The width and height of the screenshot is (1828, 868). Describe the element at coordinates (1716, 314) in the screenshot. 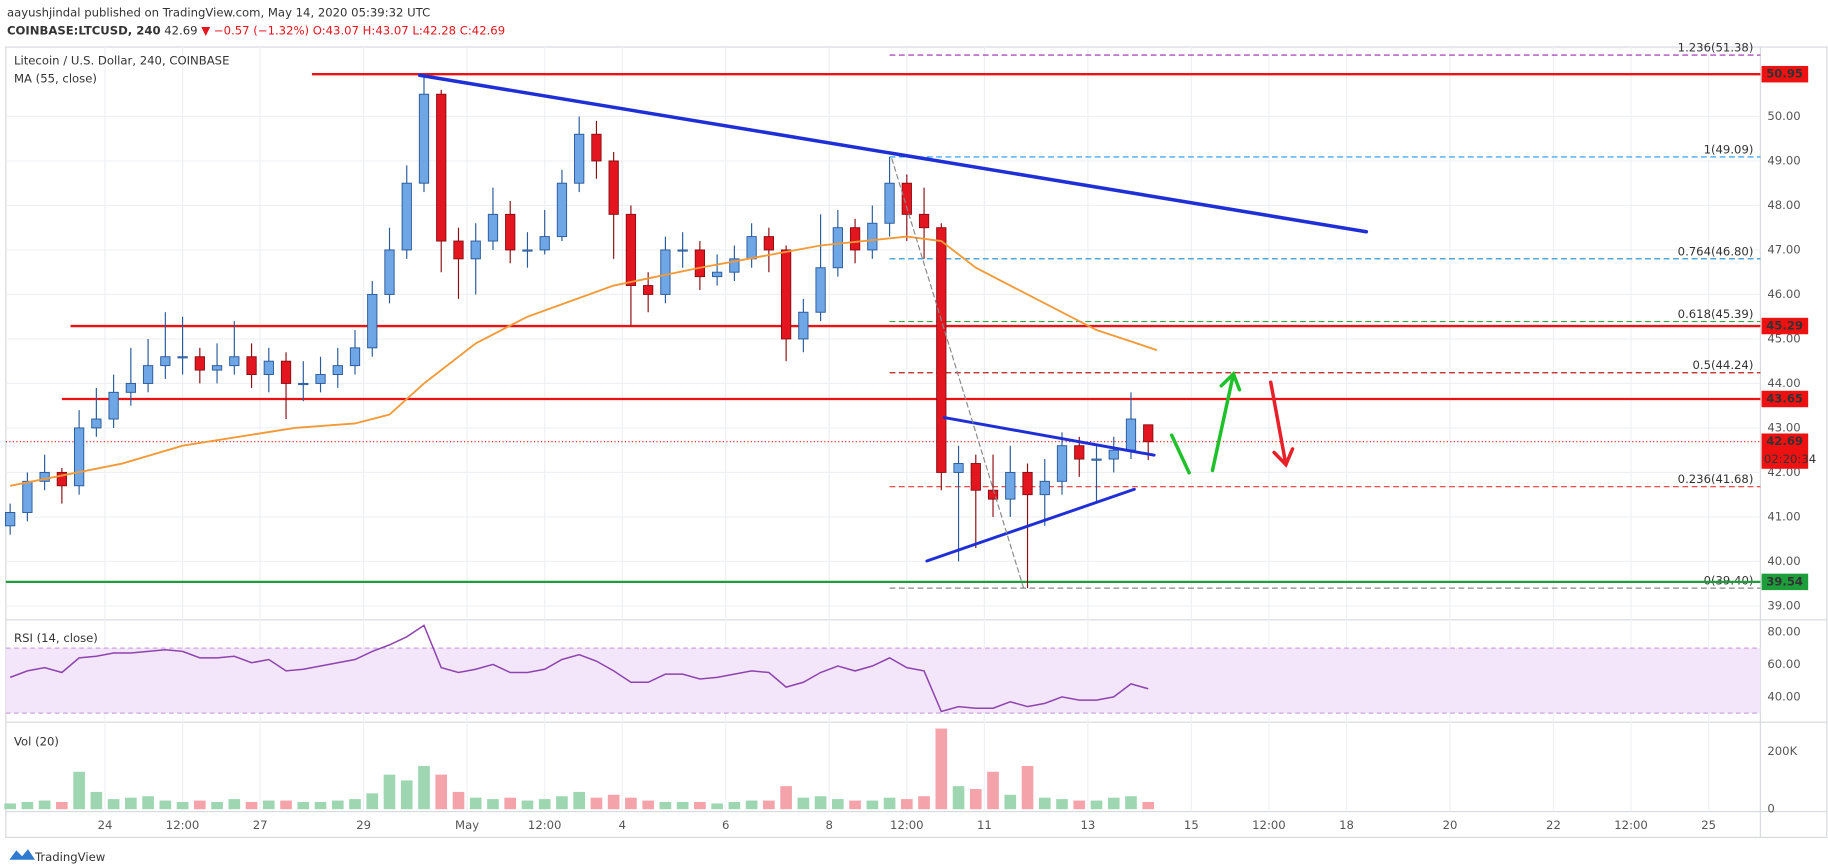

I see `fib-label: 0.618(45.39)` at that location.